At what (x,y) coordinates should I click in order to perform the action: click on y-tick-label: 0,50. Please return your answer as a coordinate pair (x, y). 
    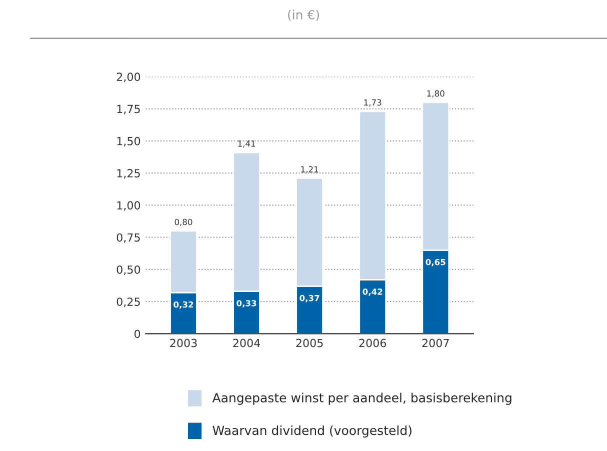
    Looking at the image, I should click on (128, 270).